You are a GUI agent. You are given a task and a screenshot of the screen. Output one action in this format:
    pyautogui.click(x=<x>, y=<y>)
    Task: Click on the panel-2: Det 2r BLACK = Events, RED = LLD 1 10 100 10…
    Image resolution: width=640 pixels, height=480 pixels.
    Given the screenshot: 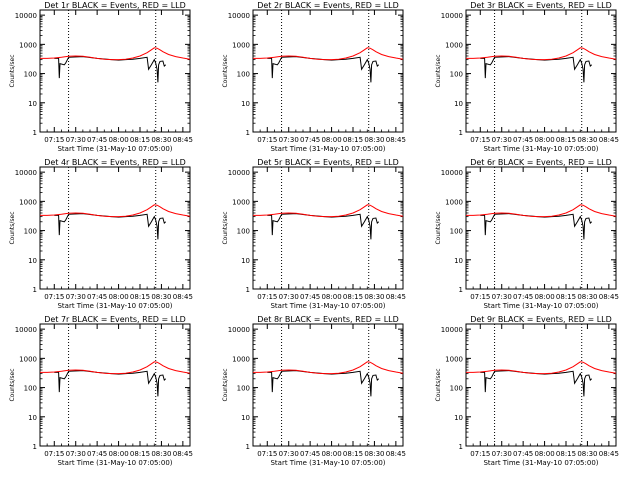 What is the action you would take?
    pyautogui.click(x=314, y=77)
    